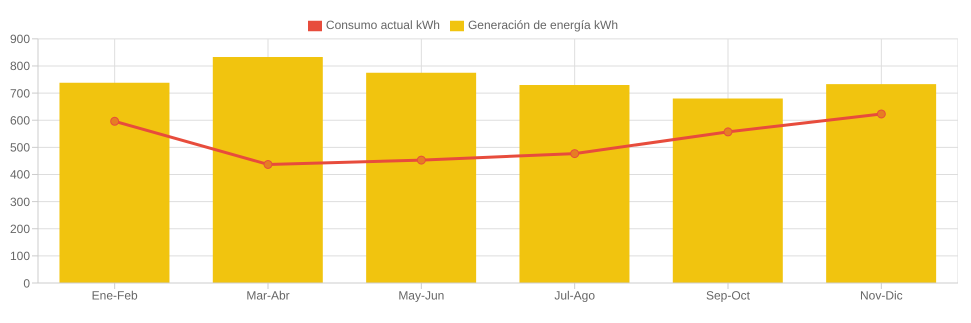  Describe the element at coordinates (115, 295) in the screenshot. I see `x-tick-label: Ene-Feb` at that location.